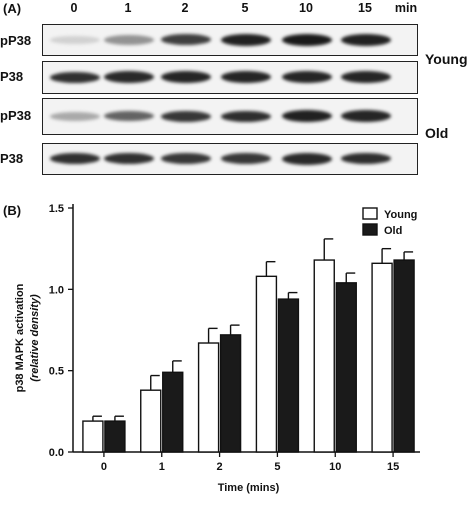 The image size is (474, 516). What do you see at coordinates (56, 209) in the screenshot?
I see `y-tick-label: 1.5` at bounding box center [56, 209].